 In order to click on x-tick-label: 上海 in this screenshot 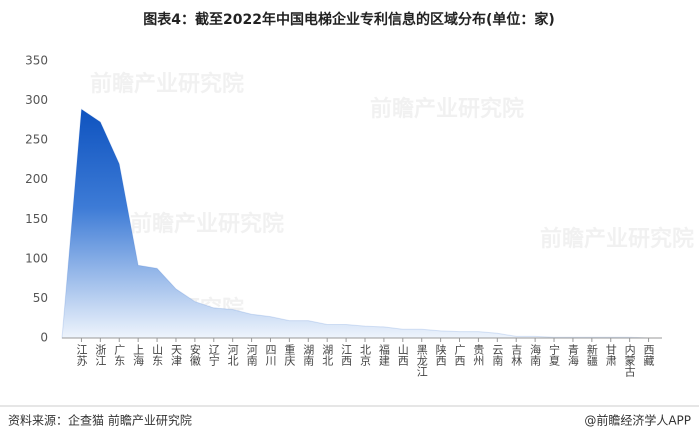, I will do `click(138, 355)`.